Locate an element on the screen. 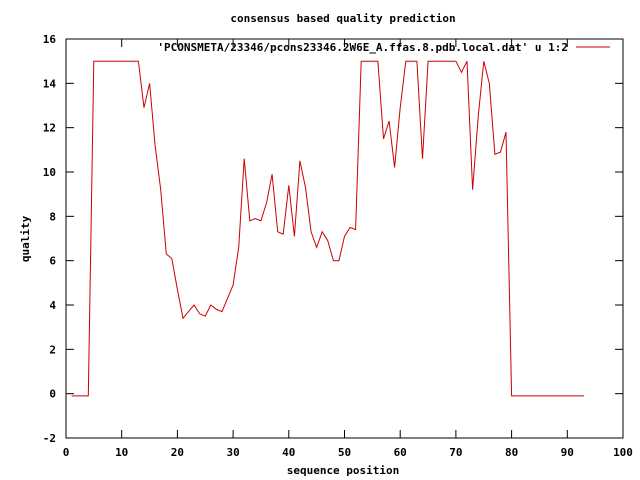 The height and width of the screenshot is (480, 640). x-tick-label: 30 is located at coordinates (232, 452).